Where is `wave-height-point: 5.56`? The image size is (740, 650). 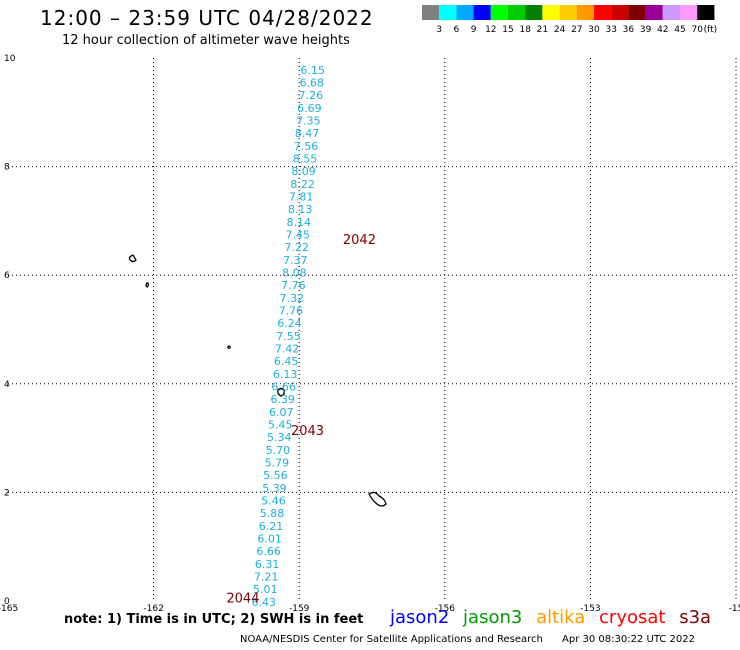
wave-height-point: 5.56 is located at coordinates (275, 475).